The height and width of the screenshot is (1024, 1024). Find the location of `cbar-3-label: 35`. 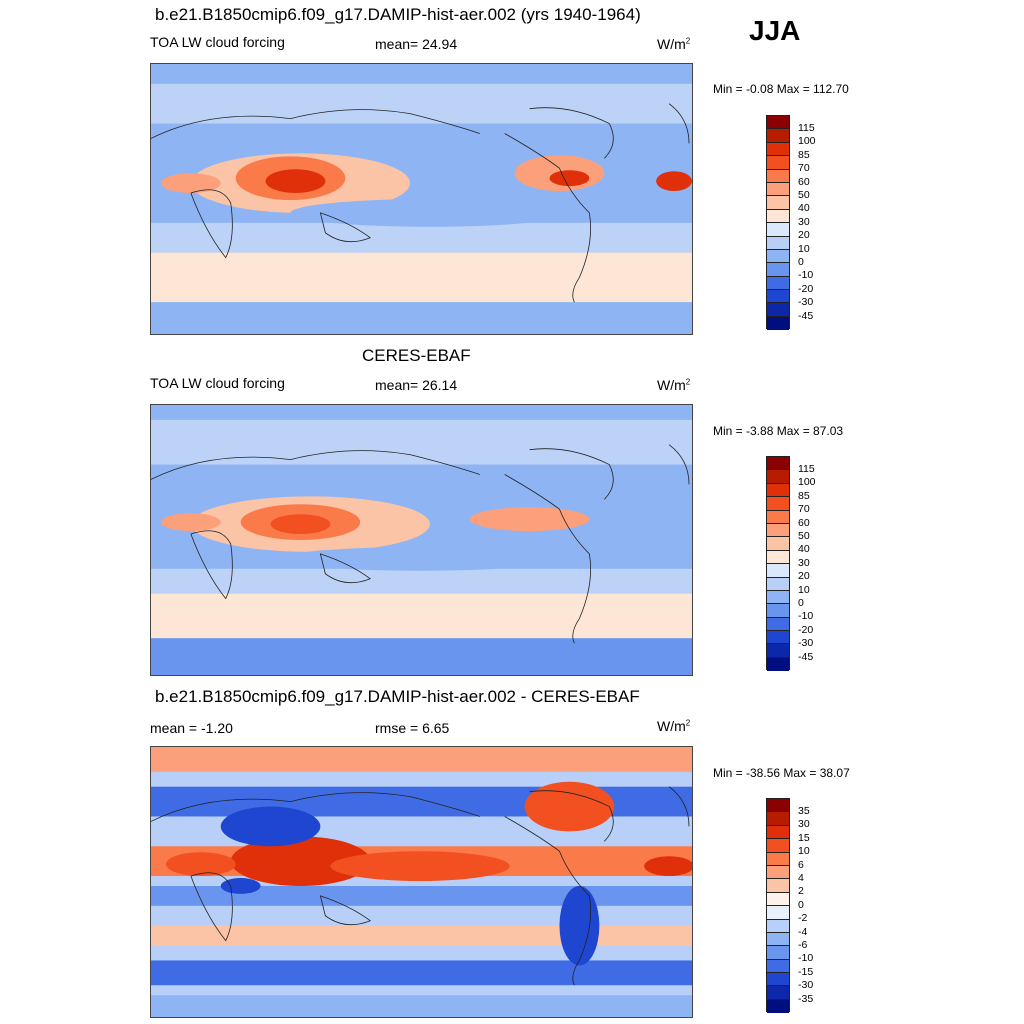

cbar-3-label: 35 is located at coordinates (804, 811).